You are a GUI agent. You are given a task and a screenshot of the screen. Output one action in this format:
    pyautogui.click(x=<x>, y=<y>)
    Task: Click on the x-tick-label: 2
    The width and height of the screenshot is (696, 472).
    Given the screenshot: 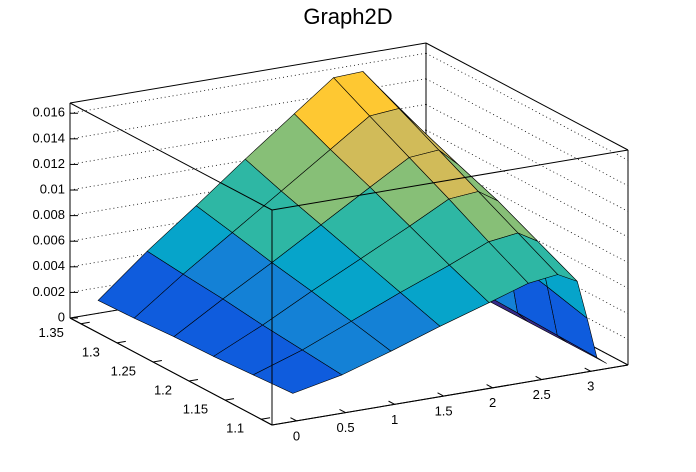 What is the action you would take?
    pyautogui.click(x=492, y=402)
    